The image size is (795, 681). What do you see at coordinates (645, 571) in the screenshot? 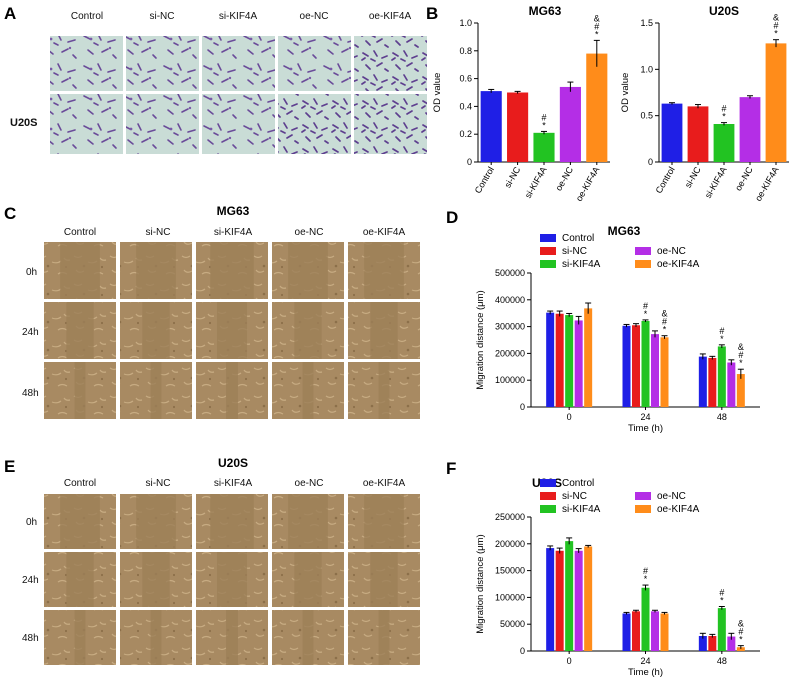
I see `f-sig-mark-1-2-0: #` at bounding box center [645, 571].